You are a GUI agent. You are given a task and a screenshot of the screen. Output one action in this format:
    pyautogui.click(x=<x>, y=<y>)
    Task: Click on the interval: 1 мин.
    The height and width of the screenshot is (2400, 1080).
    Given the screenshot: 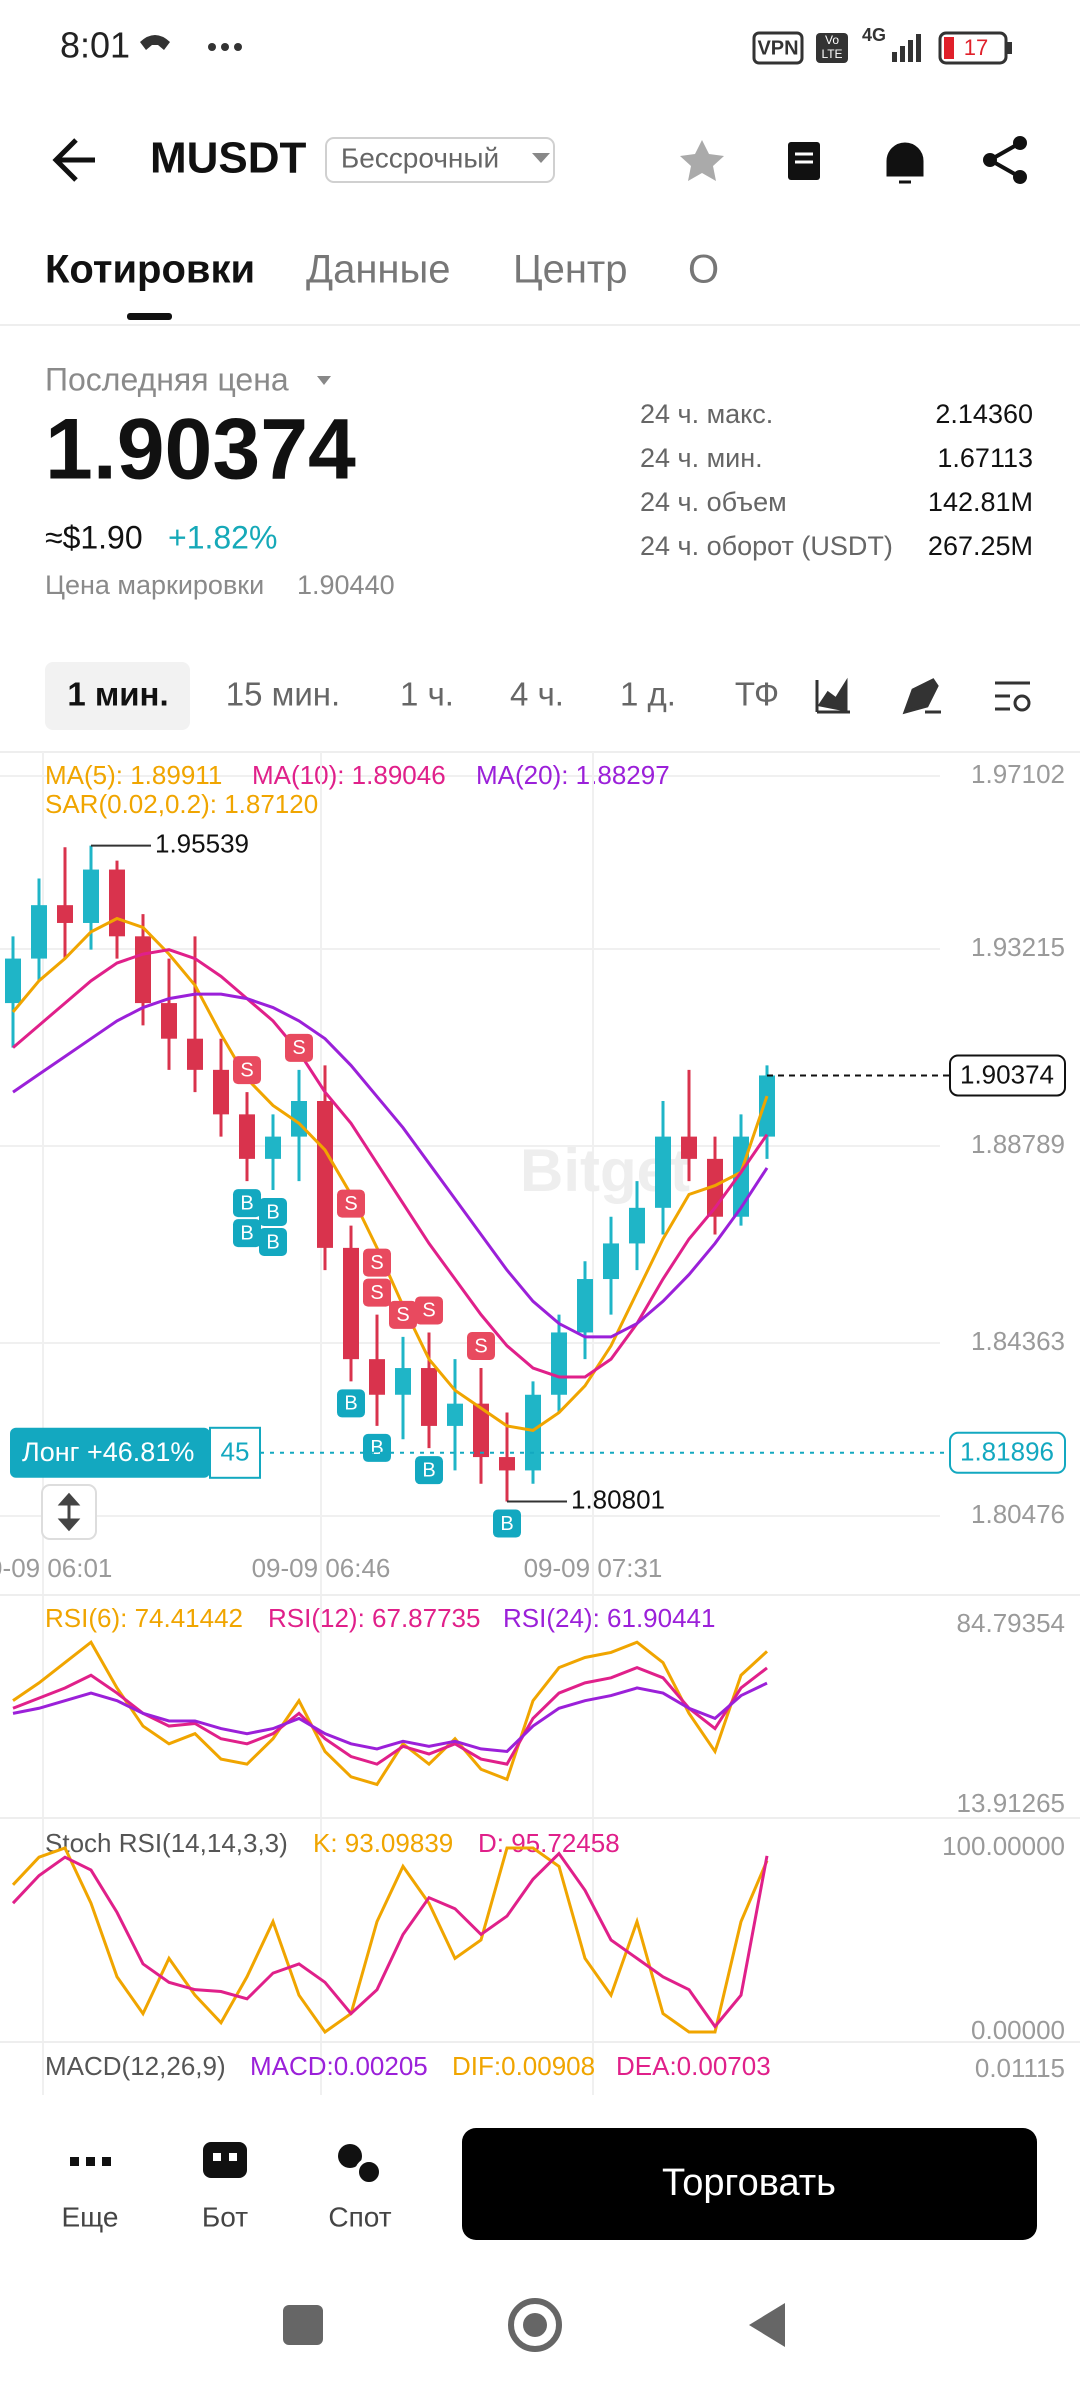 What is the action you would take?
    pyautogui.click(x=117, y=694)
    